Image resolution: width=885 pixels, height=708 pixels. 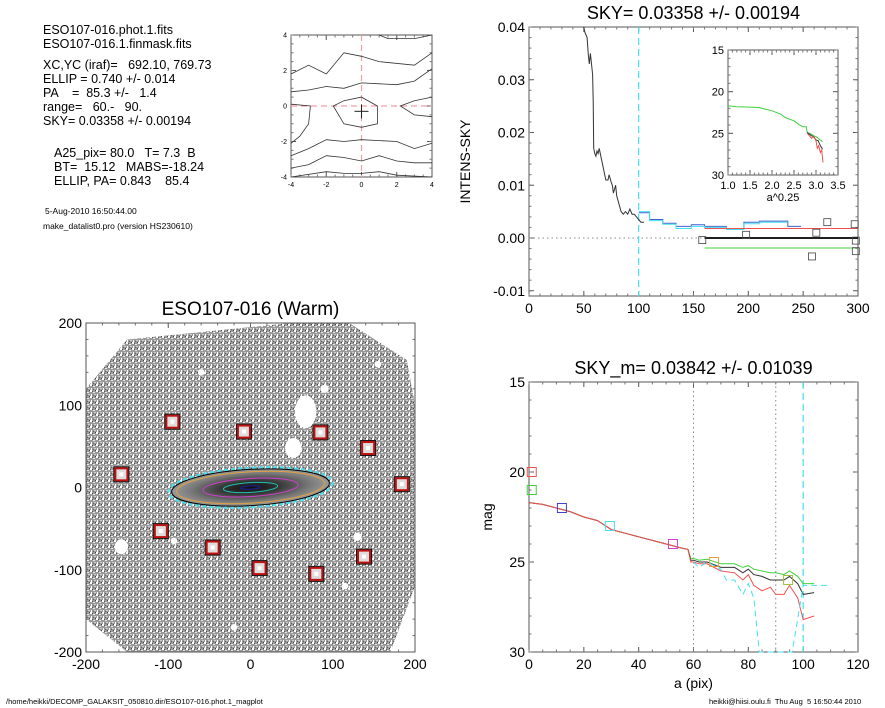 I want to click on y-tick-label: -0.01, so click(x=509, y=291).